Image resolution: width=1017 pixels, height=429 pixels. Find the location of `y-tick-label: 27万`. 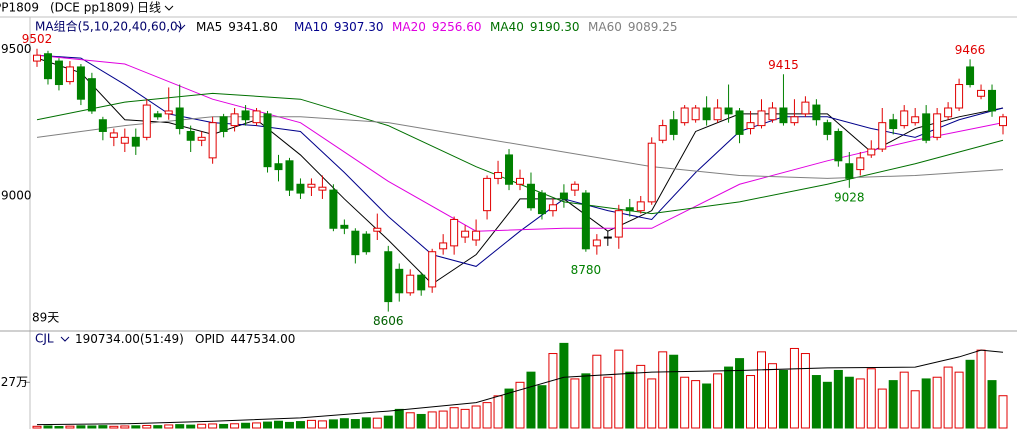

y-tick-label: 27万 is located at coordinates (14, 382).